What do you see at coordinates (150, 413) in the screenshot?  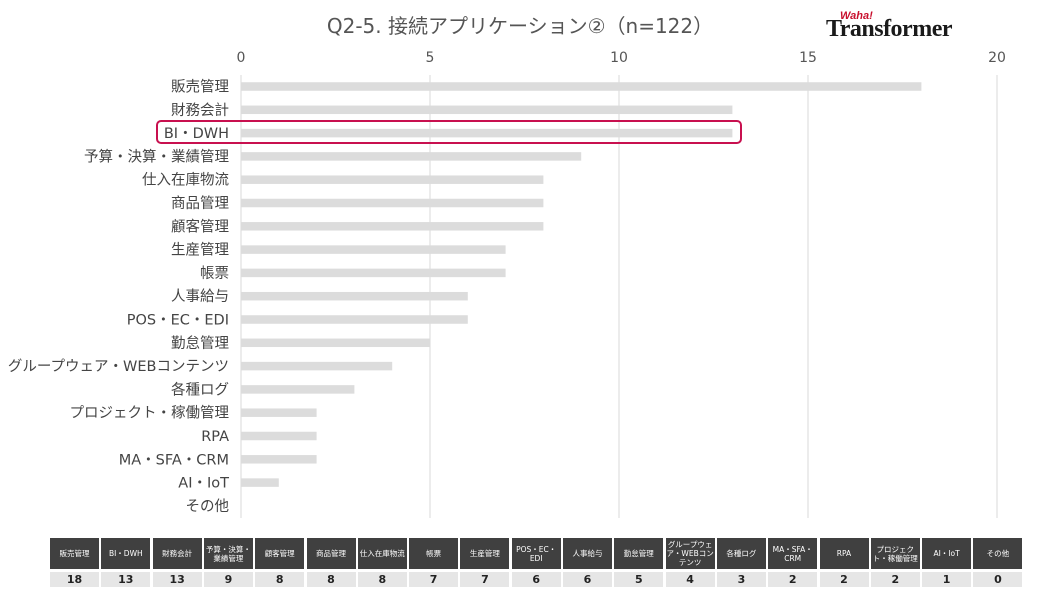 I see `category-label: プロジェクト・稼働管理` at bounding box center [150, 413].